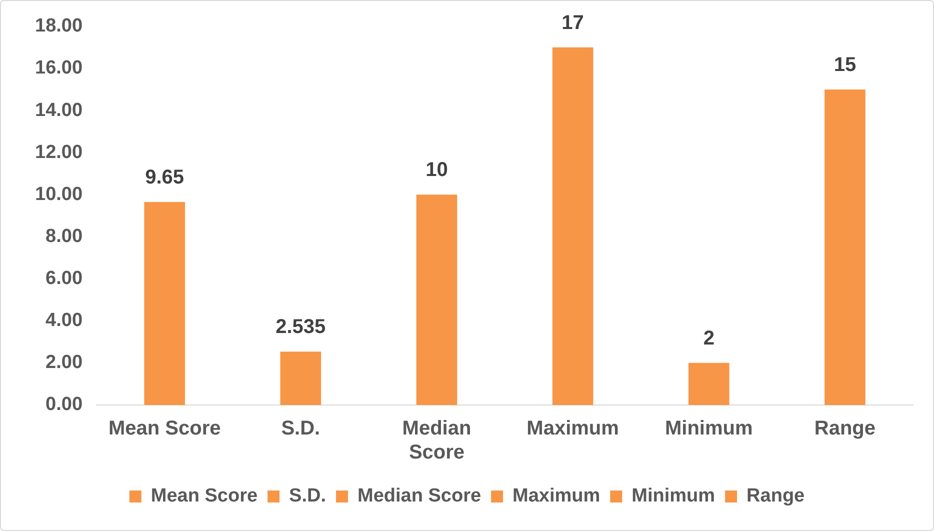 The image size is (934, 531). Describe the element at coordinates (572, 429) in the screenshot. I see `x-tick-label: Maximum` at that location.